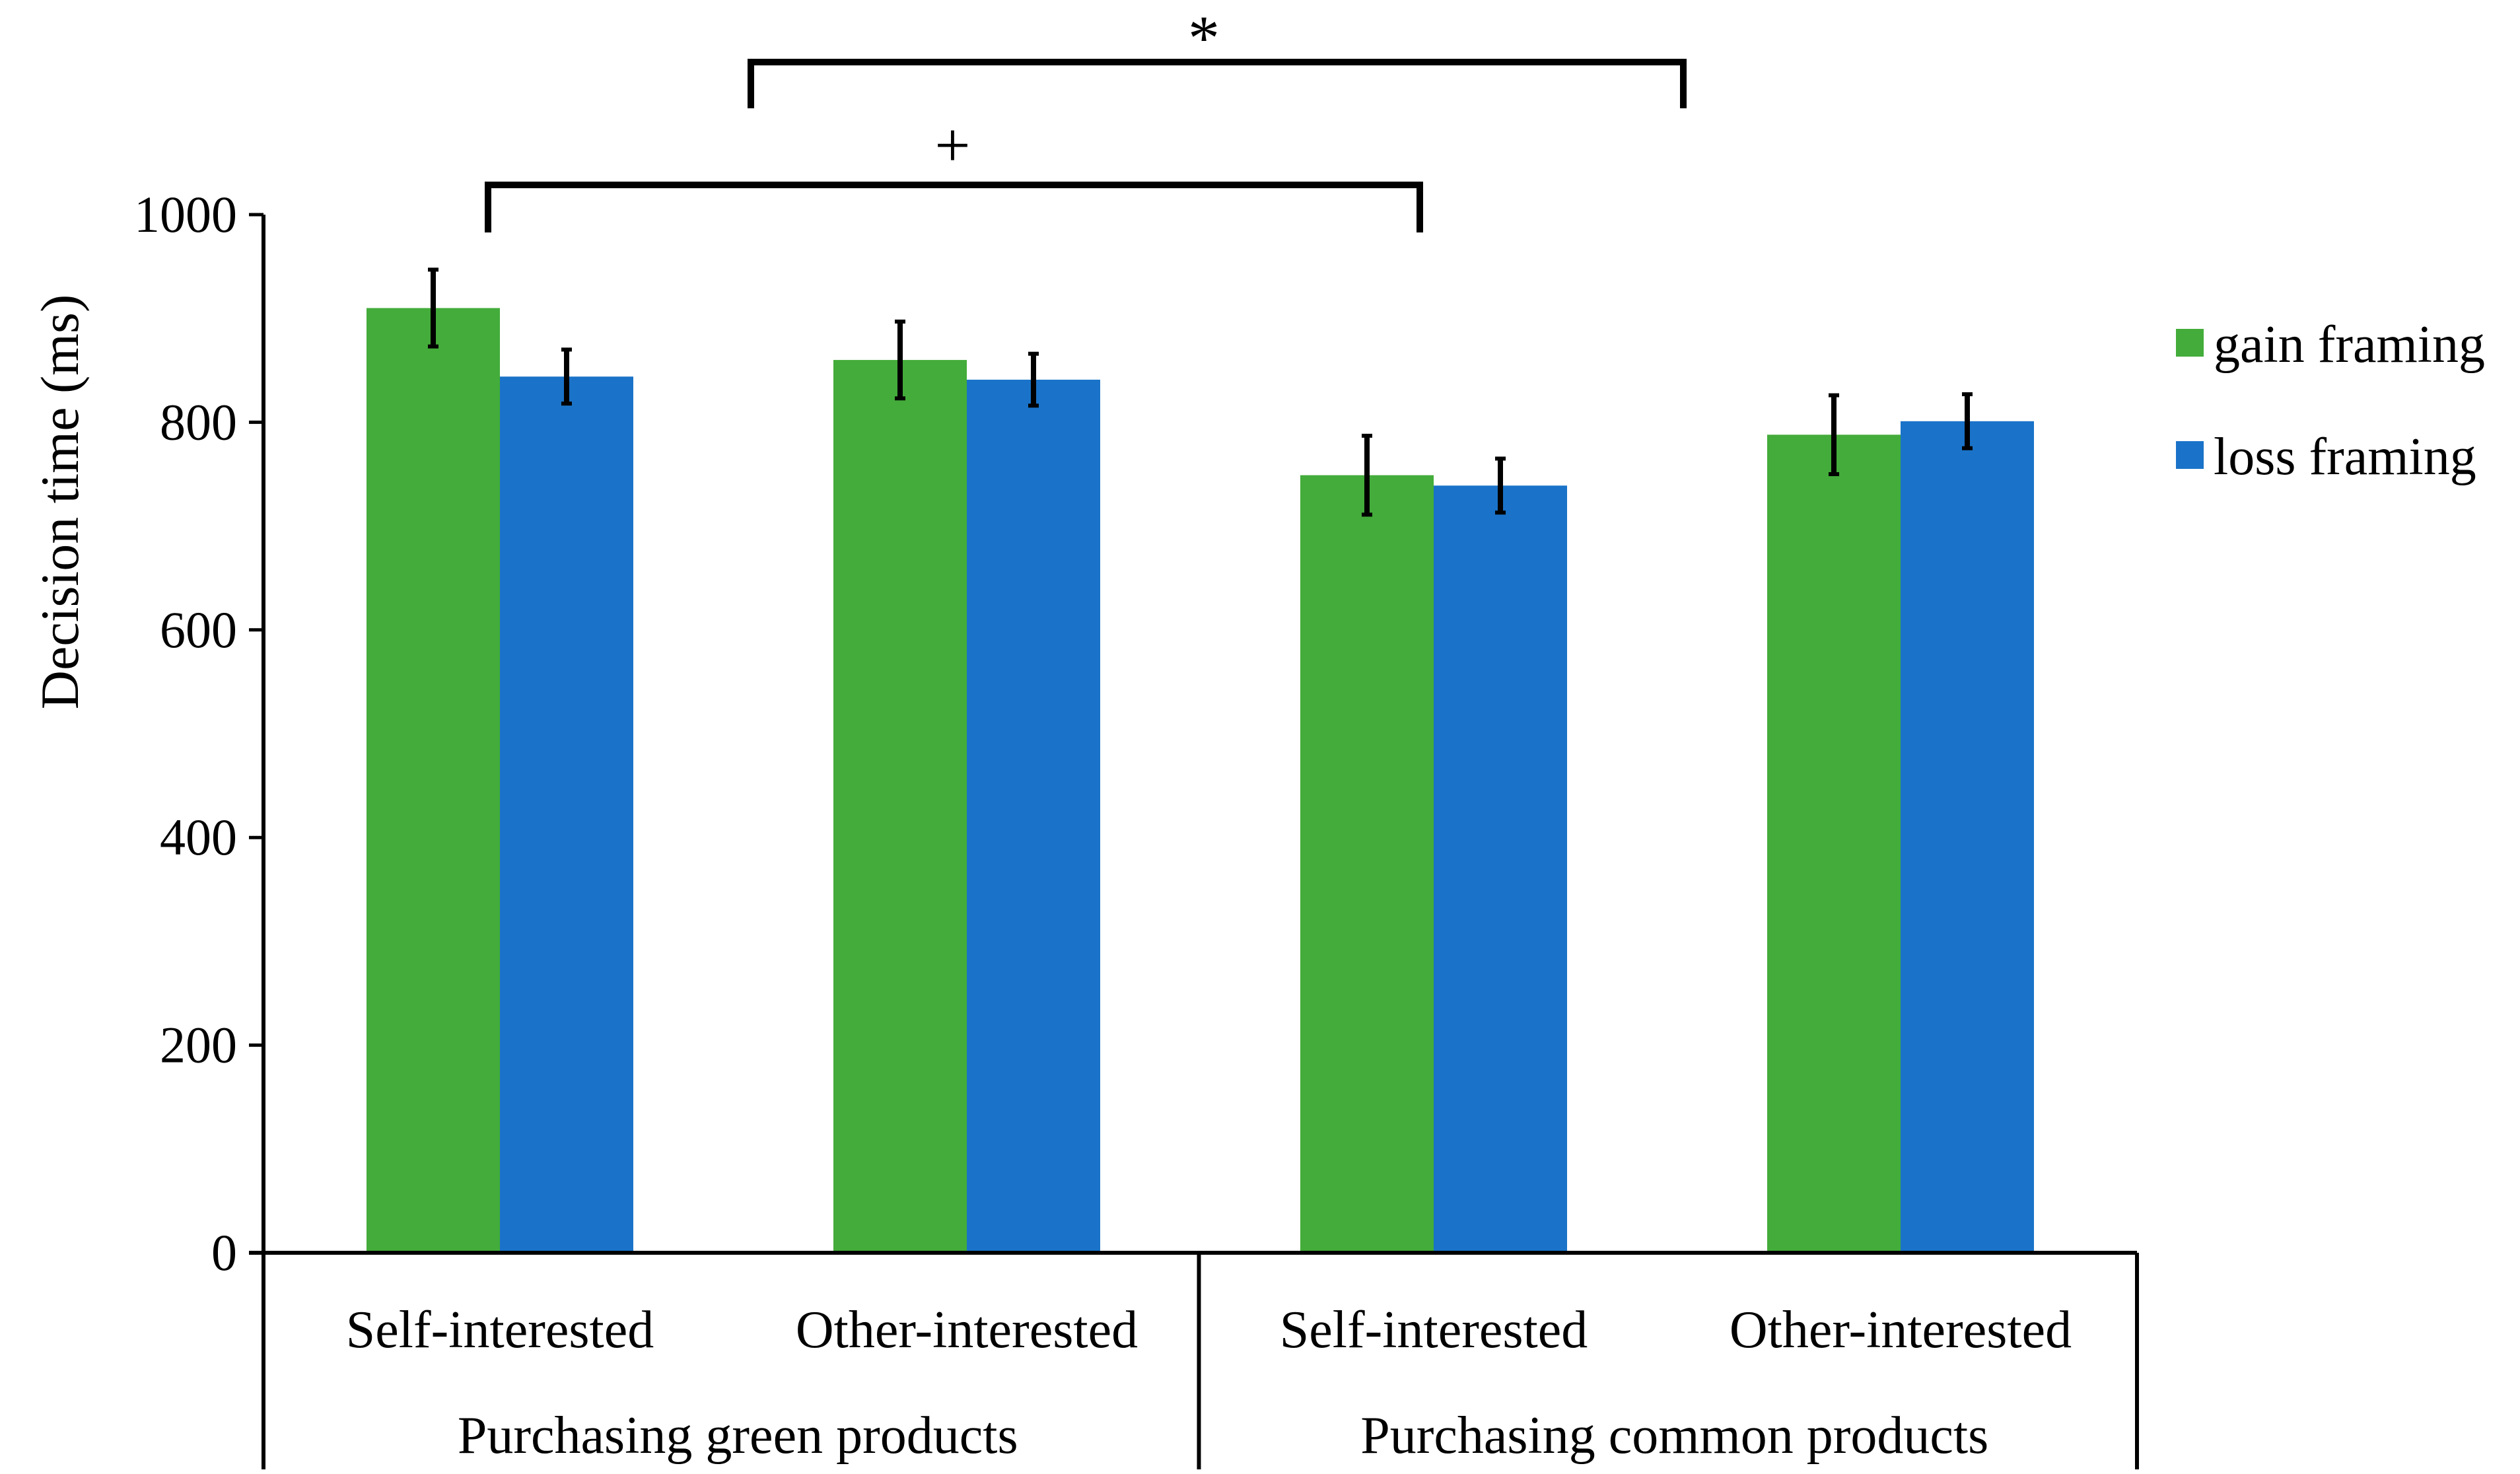  Describe the element at coordinates (952, 145) in the screenshot. I see `significance-marker: +` at that location.